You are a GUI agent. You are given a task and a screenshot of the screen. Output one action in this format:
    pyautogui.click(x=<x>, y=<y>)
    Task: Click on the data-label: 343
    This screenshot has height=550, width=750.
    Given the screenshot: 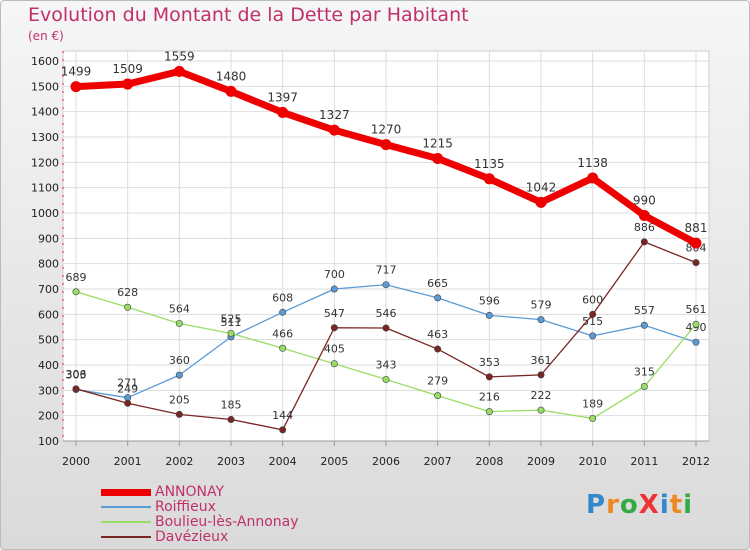 What is the action you would take?
    pyautogui.click(x=386, y=364)
    